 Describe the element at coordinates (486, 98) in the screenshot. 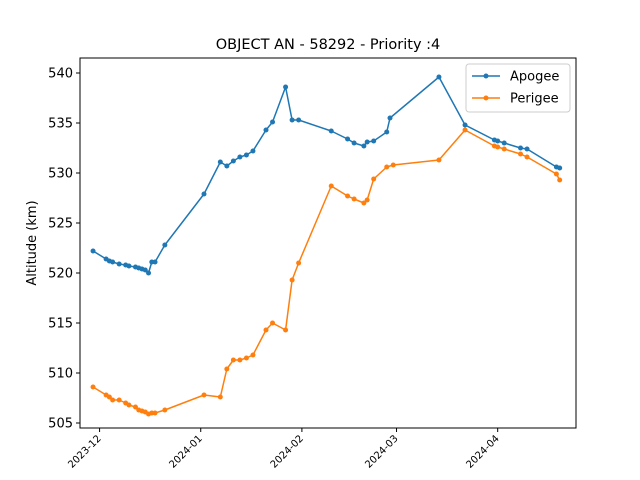

I see `perigee-legend-marker` at that location.